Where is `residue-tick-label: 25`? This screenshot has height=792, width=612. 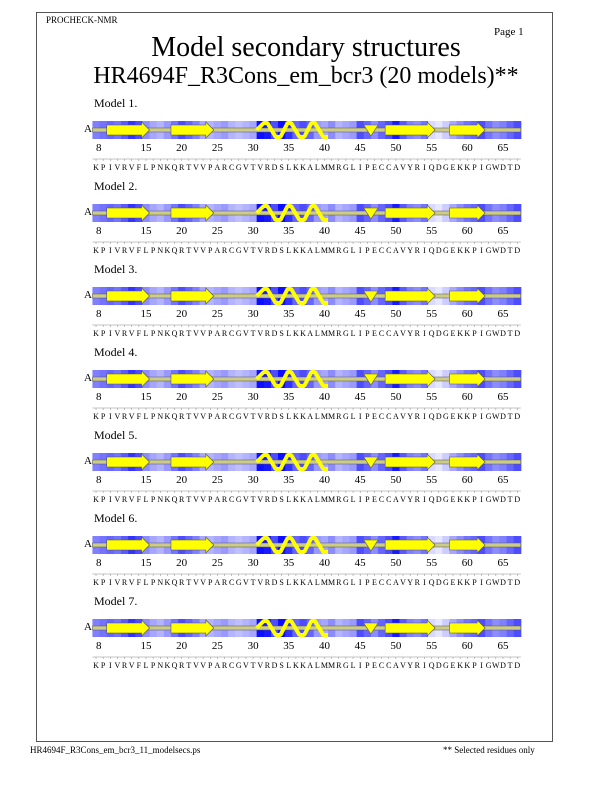
residue-tick-label: 25 is located at coordinates (218, 480).